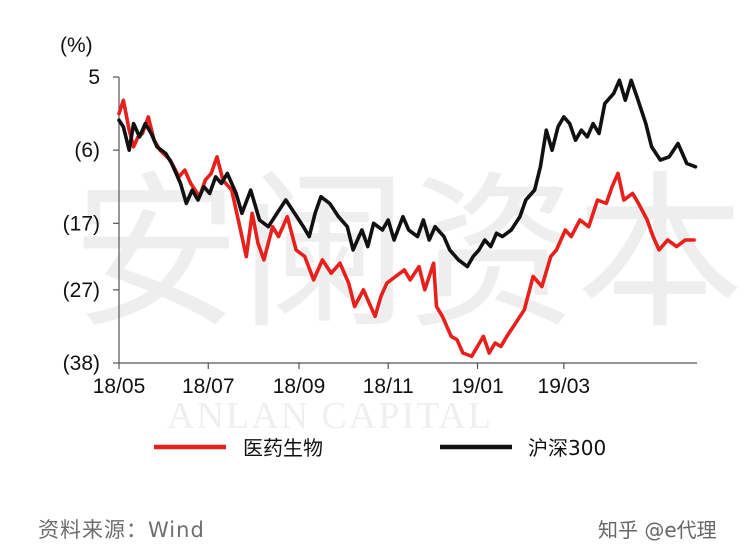 Image resolution: width=746 pixels, height=558 pixels. What do you see at coordinates (76, 45) in the screenshot?
I see `y-axis-unit-label: (%)` at bounding box center [76, 45].